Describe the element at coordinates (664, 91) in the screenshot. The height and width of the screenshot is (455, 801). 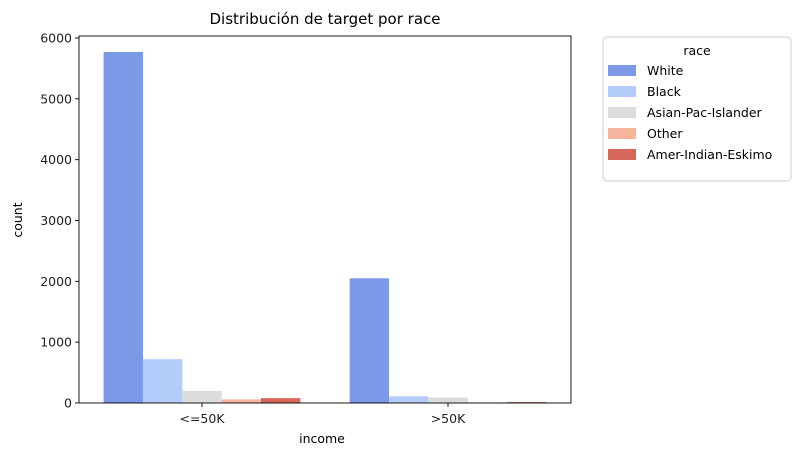
I see `legend-label: Black` at that location.